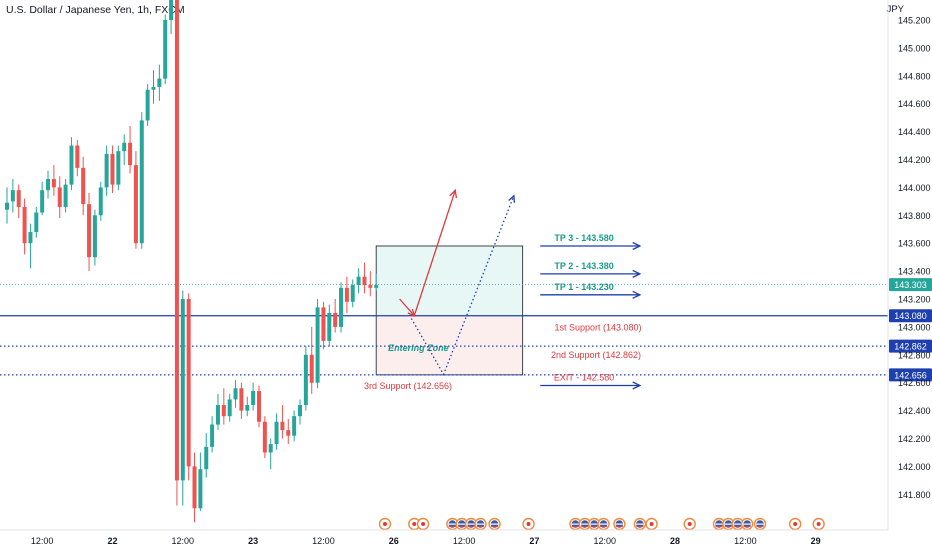 The height and width of the screenshot is (550, 932). Describe the element at coordinates (816, 541) in the screenshot. I see `x-tick-label: 29` at that location.